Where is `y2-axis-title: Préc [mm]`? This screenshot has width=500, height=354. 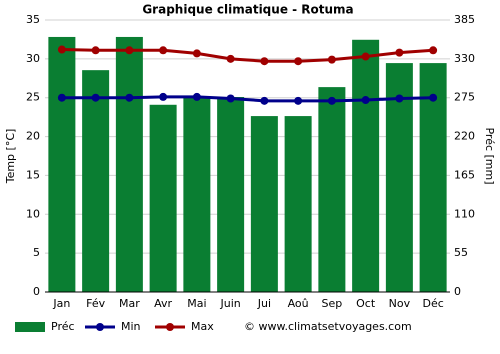 y2-axis-title: Préc [mm] is located at coordinates (489, 155).